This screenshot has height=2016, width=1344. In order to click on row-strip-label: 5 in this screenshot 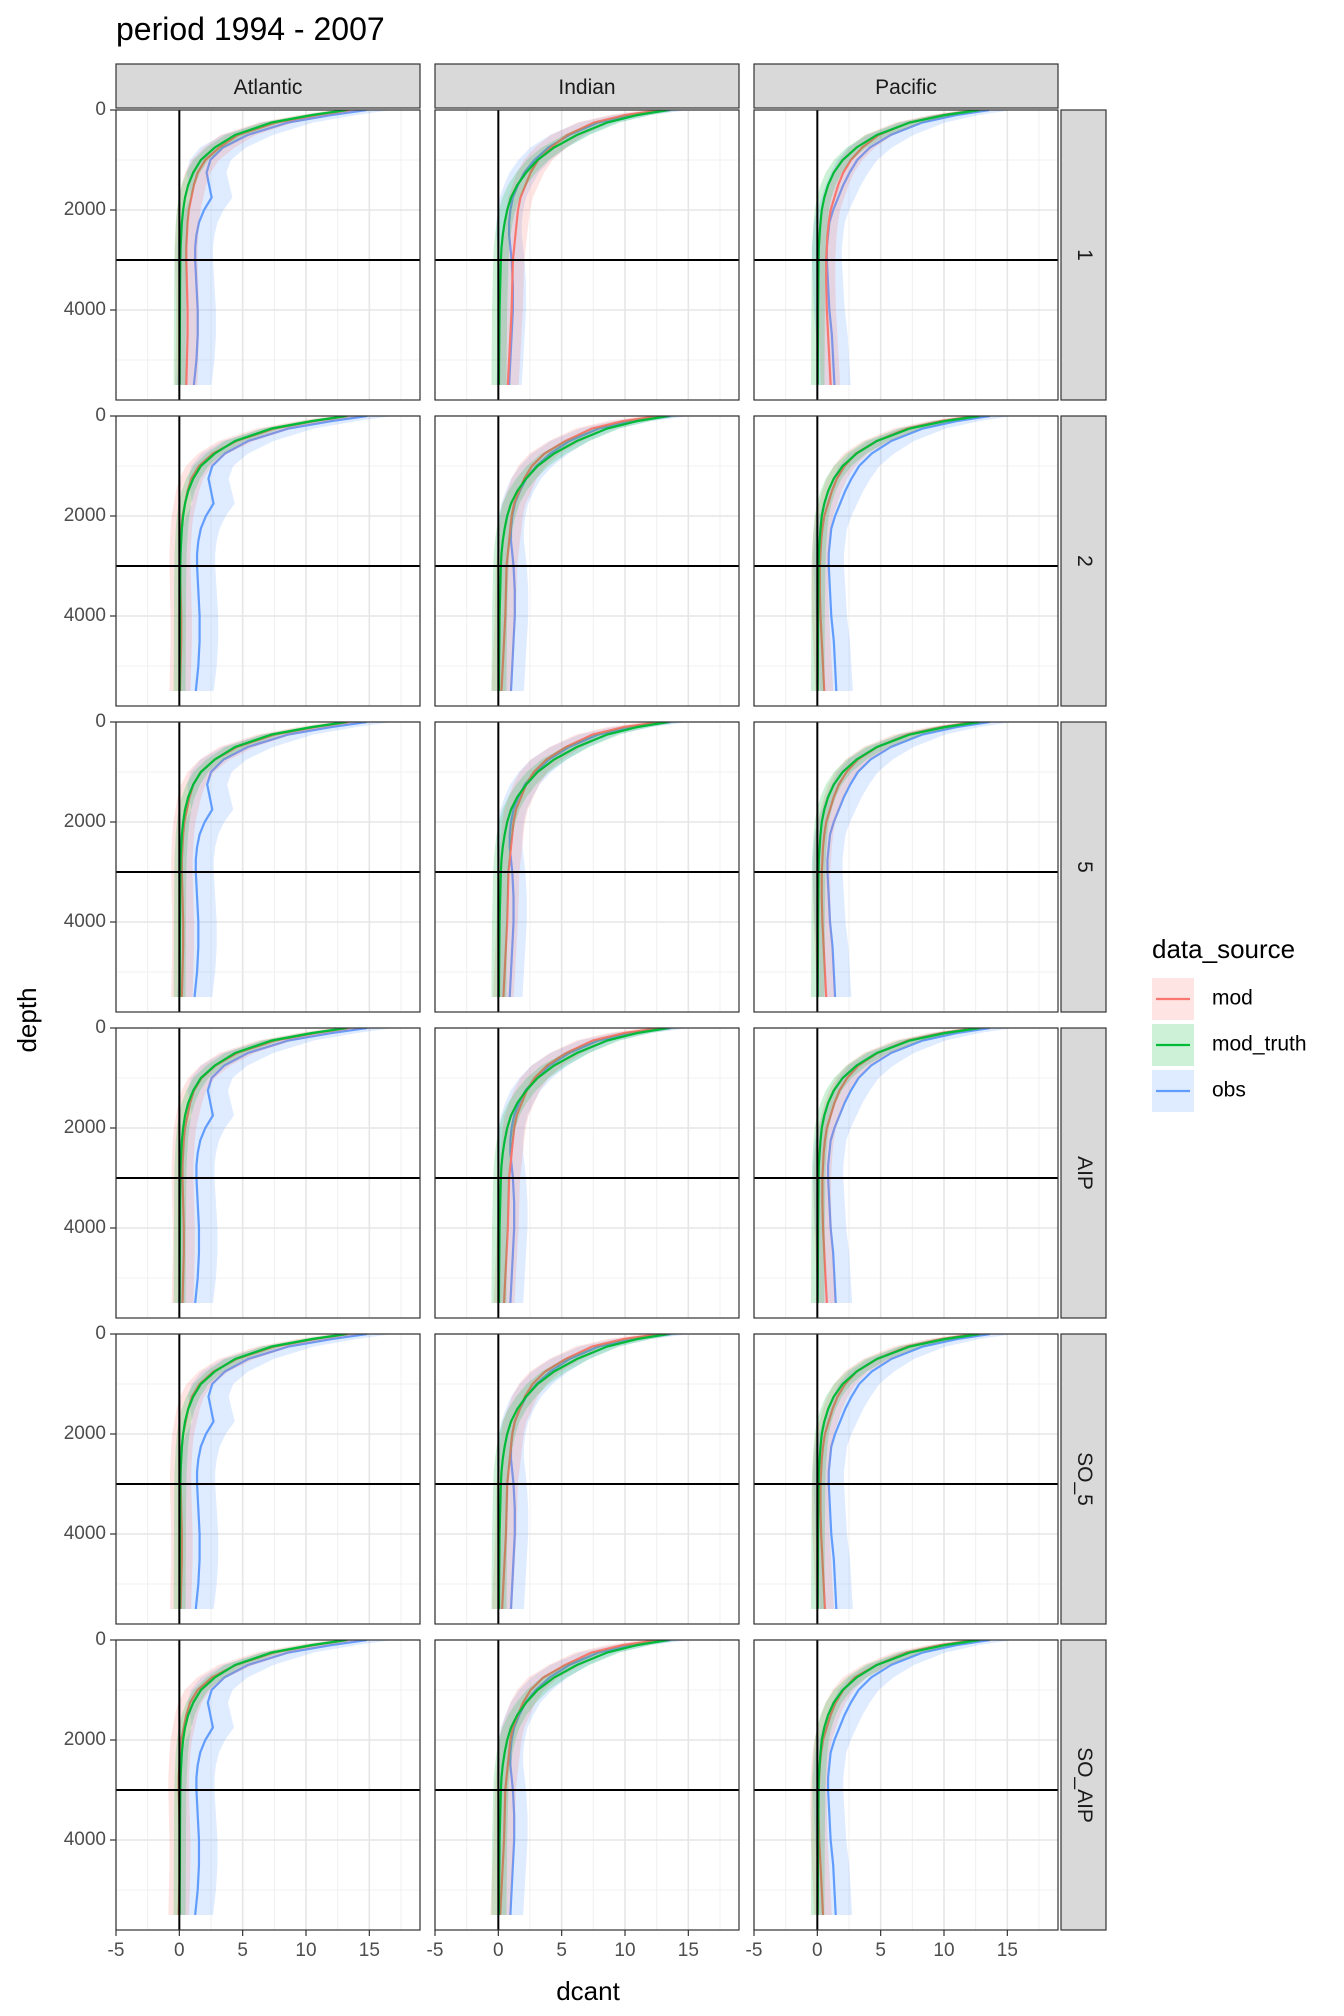, I will do `click(1084, 867)`.